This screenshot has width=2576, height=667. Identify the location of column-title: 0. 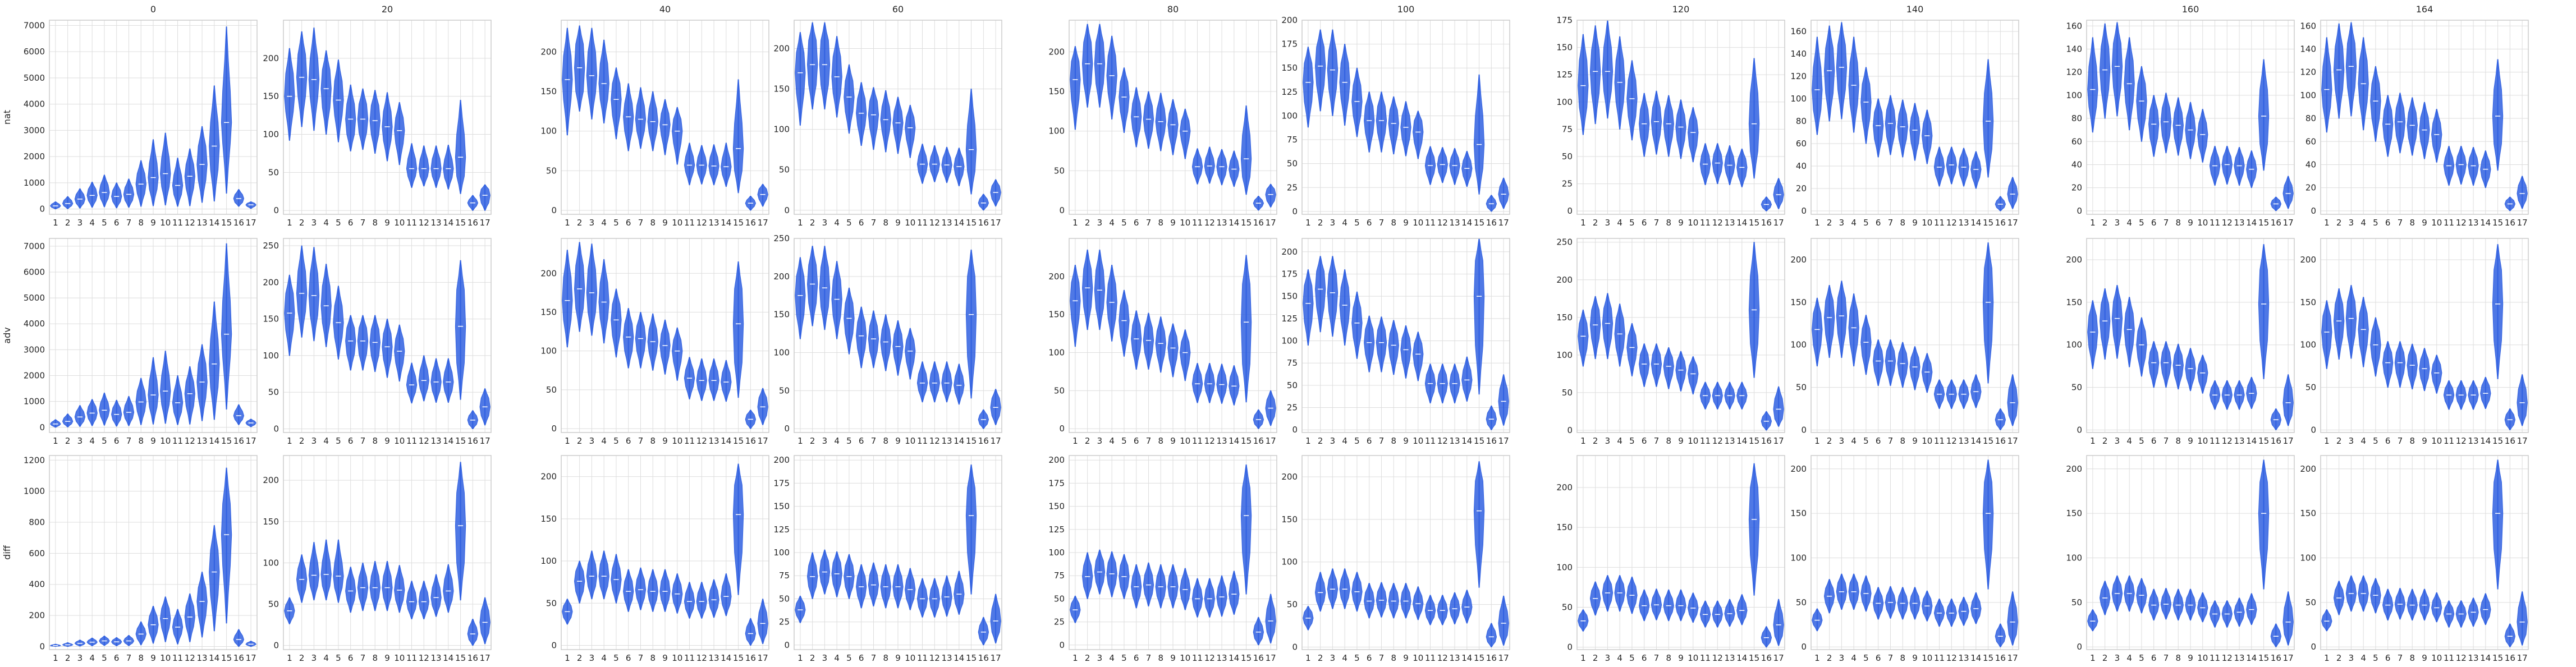
(153, 10).